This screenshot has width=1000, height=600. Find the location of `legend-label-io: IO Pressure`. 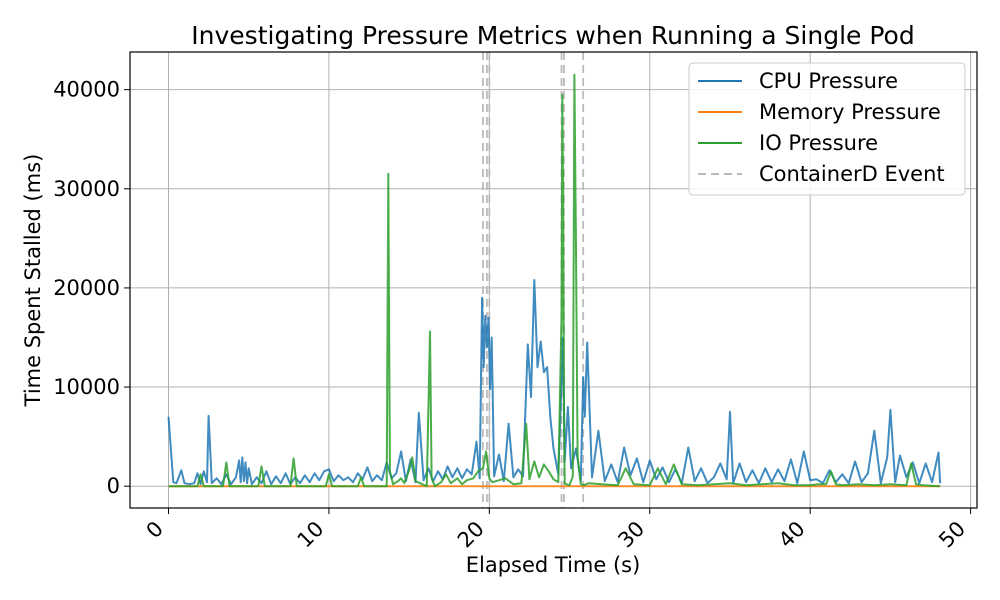

legend-label-io: IO Pressure is located at coordinates (818, 143).